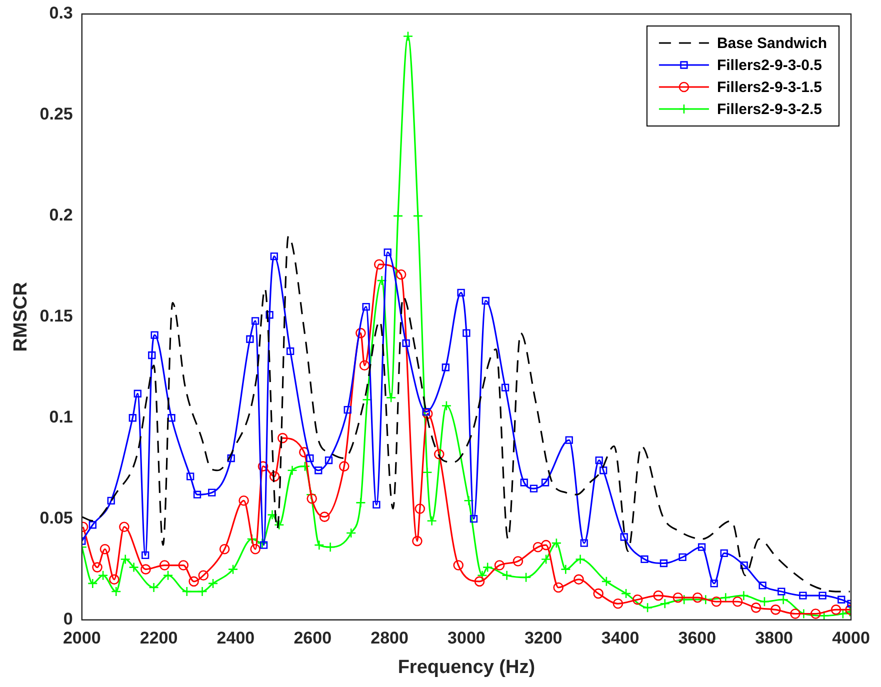  What do you see at coordinates (68, 618) in the screenshot?
I see `y-tick-label: 0` at bounding box center [68, 618].